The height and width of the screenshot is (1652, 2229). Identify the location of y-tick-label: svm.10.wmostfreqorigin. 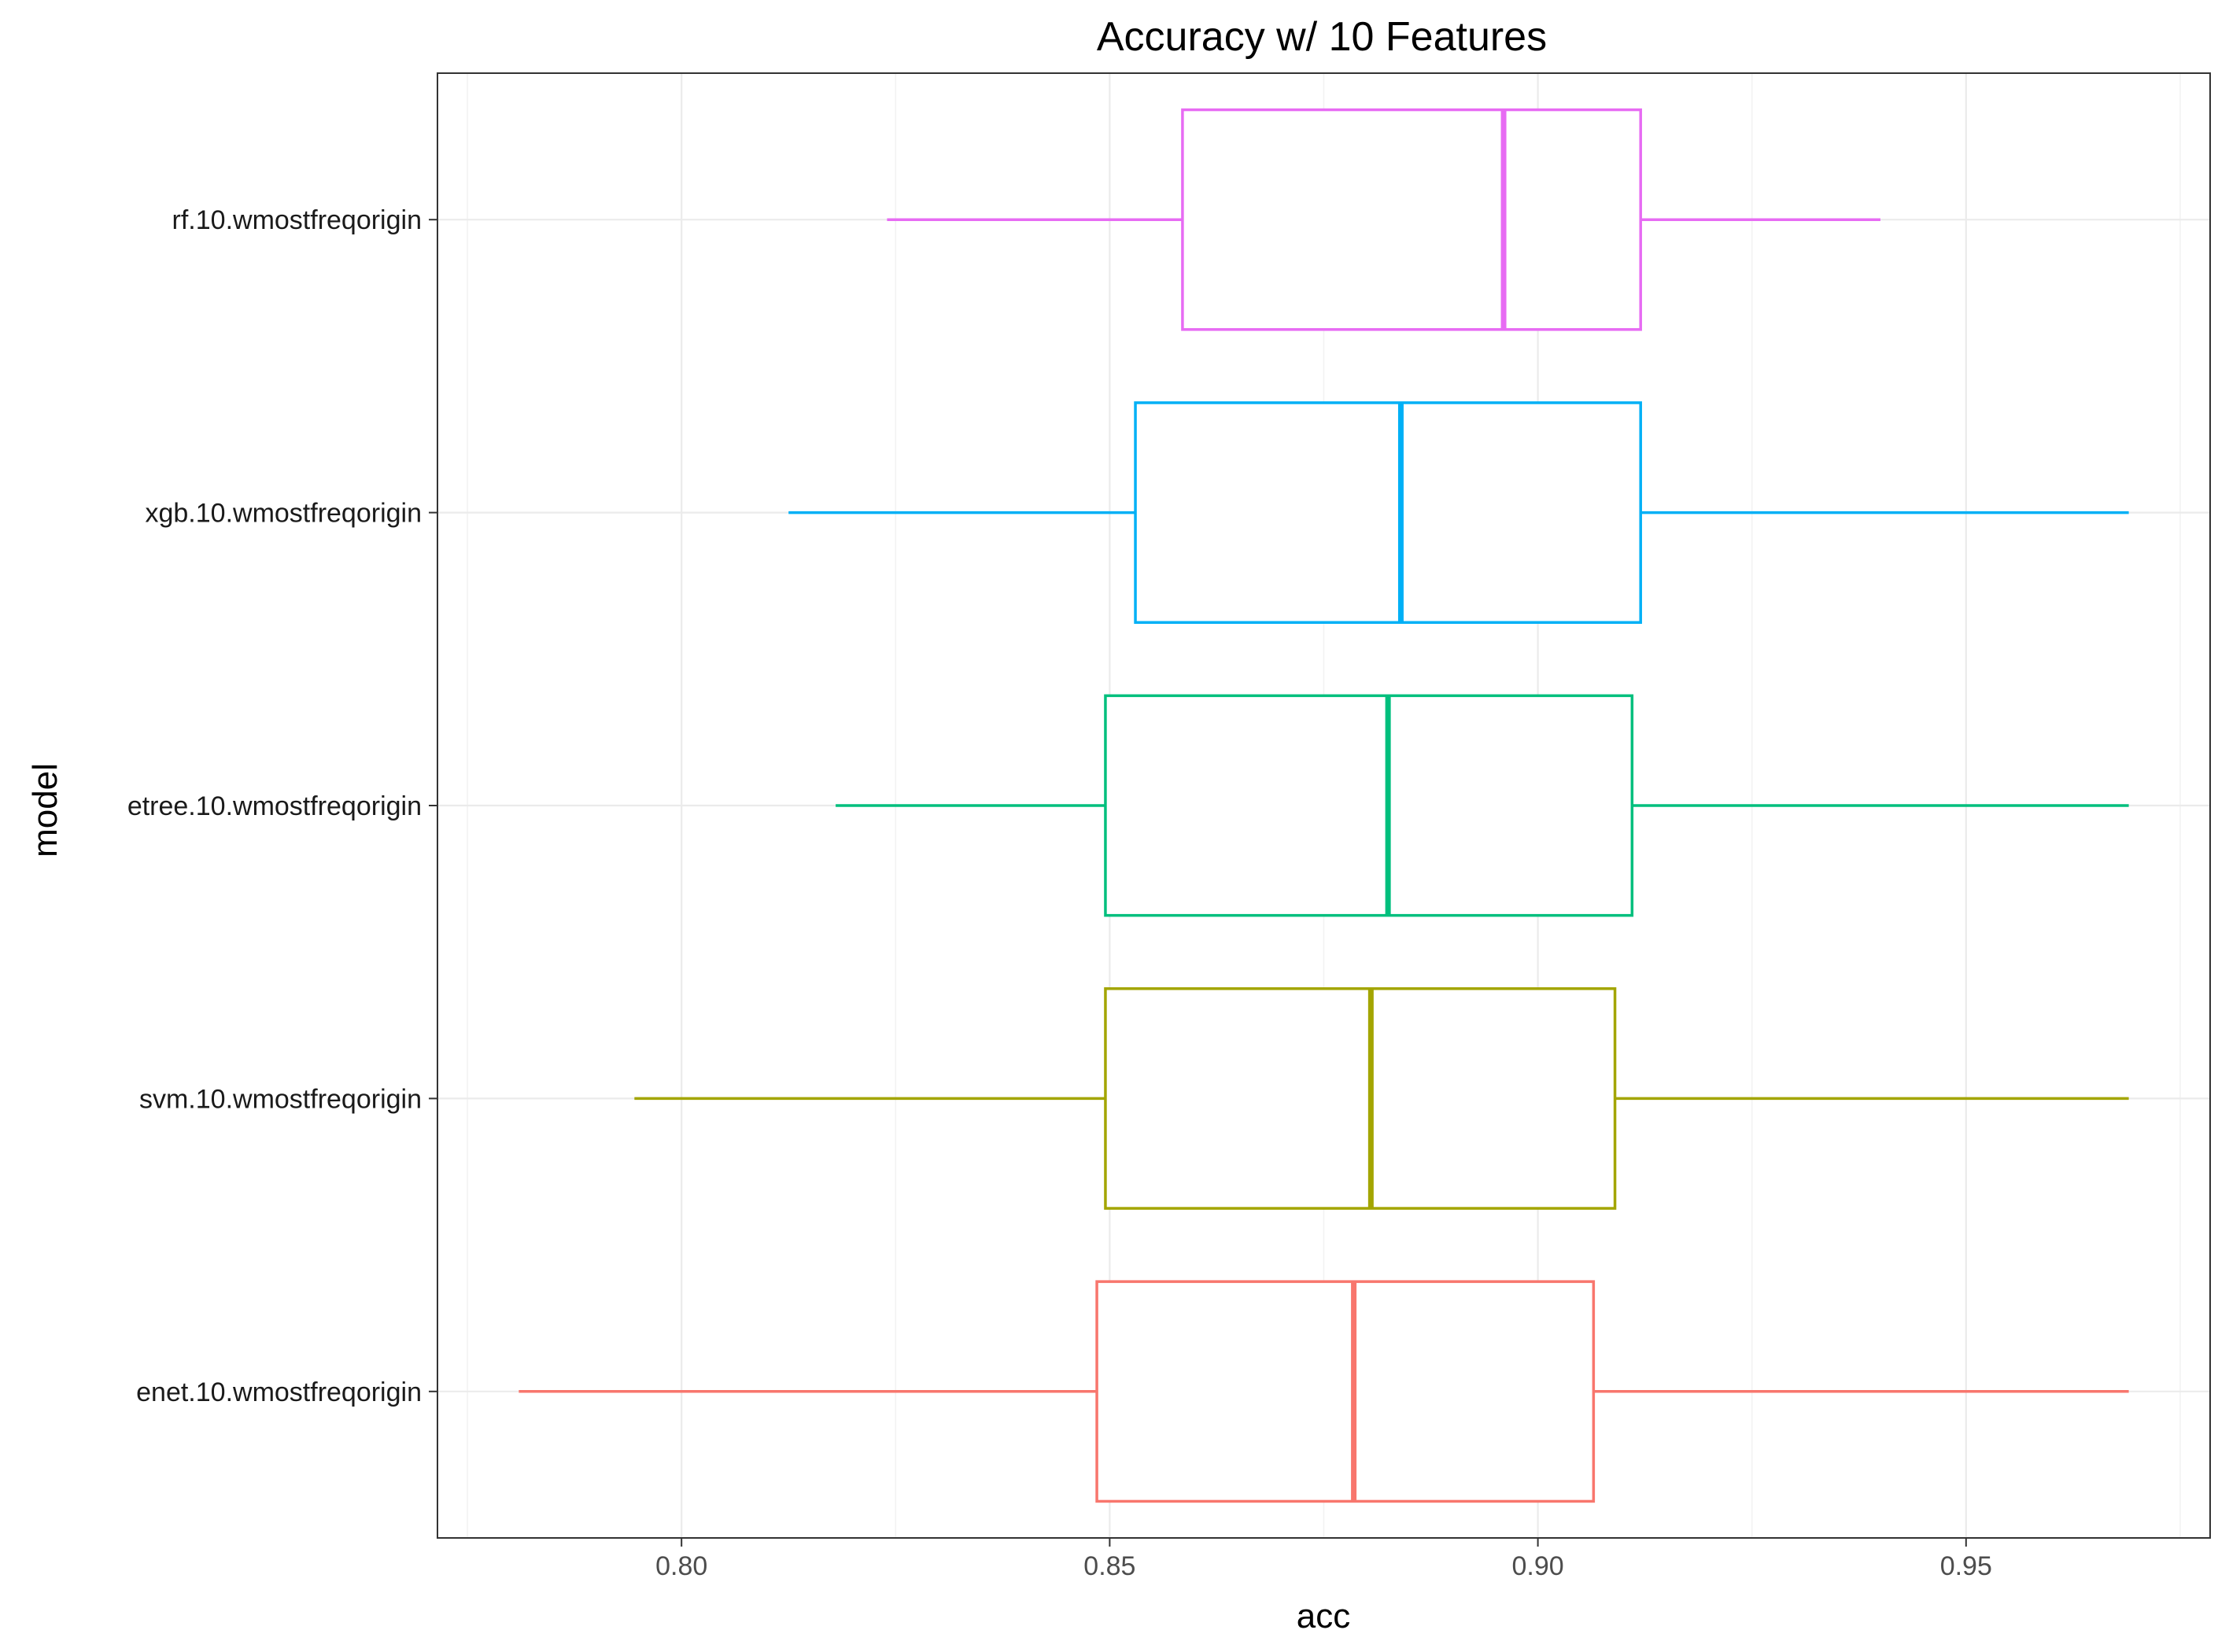
(281, 1099).